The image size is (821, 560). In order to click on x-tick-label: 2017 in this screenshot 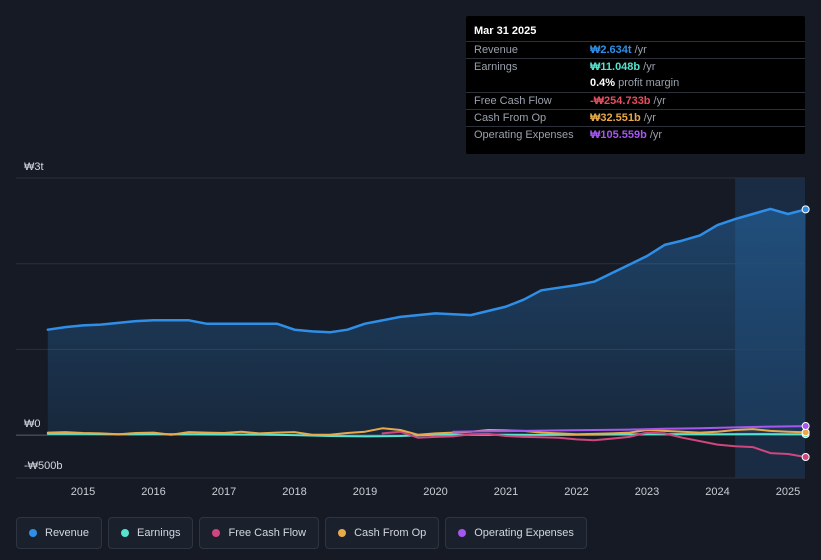, I will do `click(224, 492)`.